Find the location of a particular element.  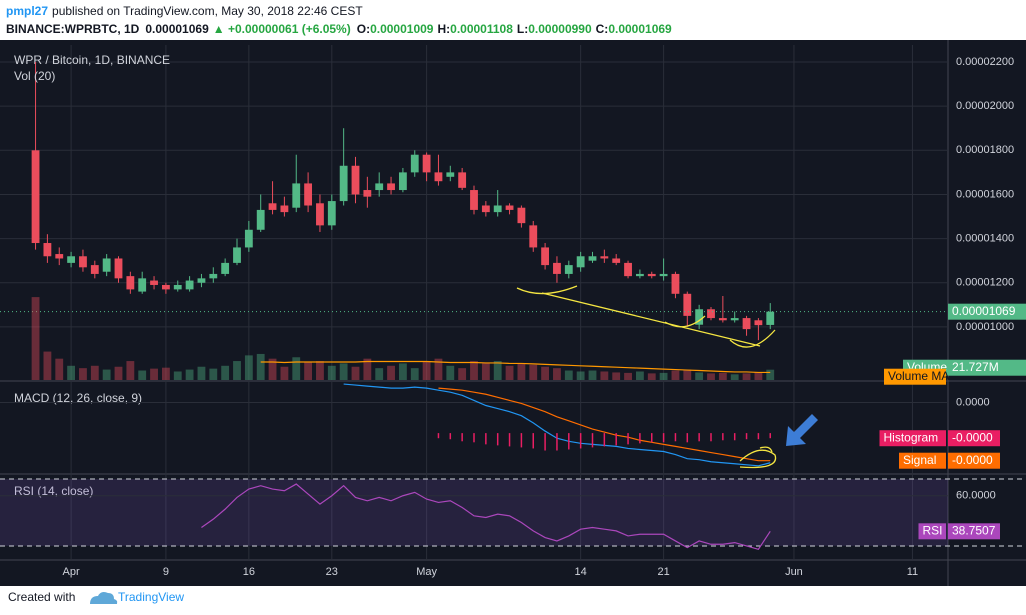

x-tick-label: Apr is located at coordinates (71, 572).